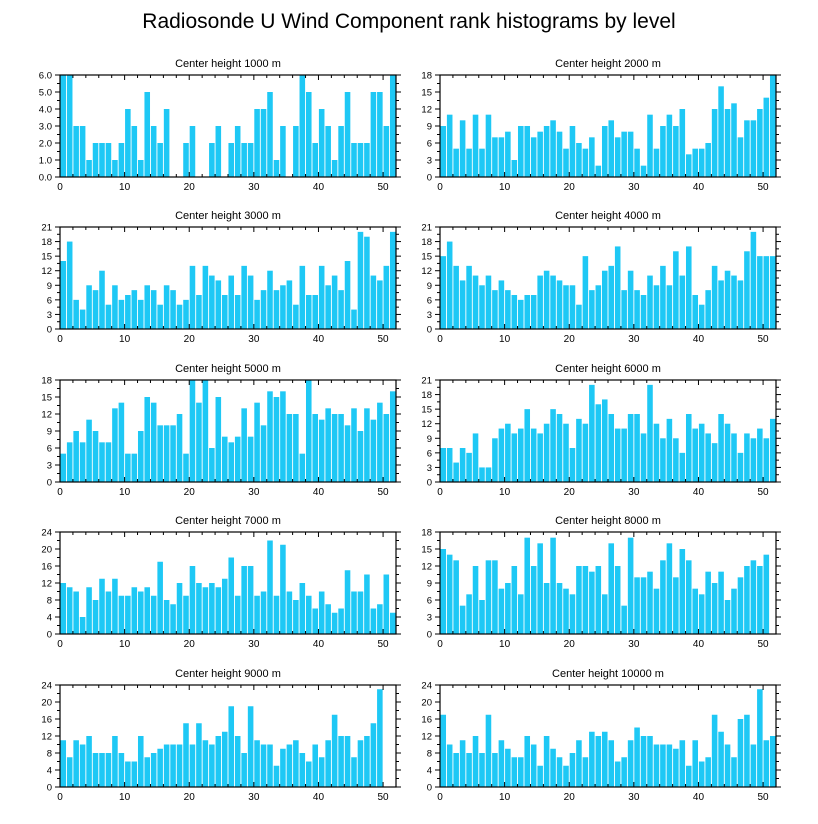 Image resolution: width=818 pixels, height=824 pixels. I want to click on y-tick-label: 6, so click(49, 449).